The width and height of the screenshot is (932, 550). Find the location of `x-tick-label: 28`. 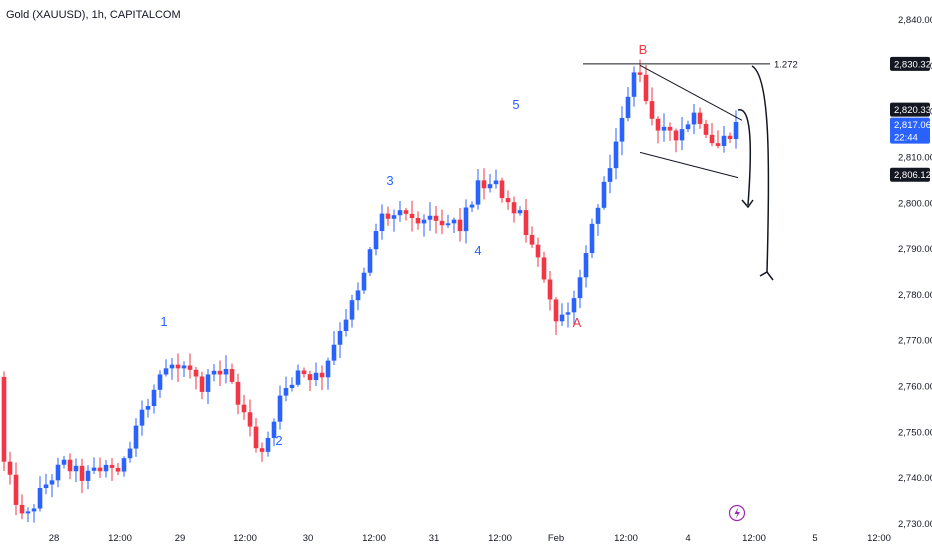

x-tick-label: 28 is located at coordinates (54, 538).